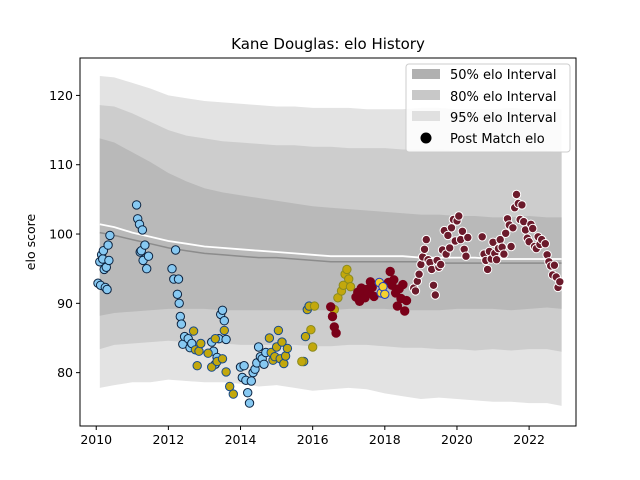 Image resolution: width=640 pixels, height=480 pixels. I want to click on y-axis-ticks: 80 90 100 110 120, so click(64, 234).